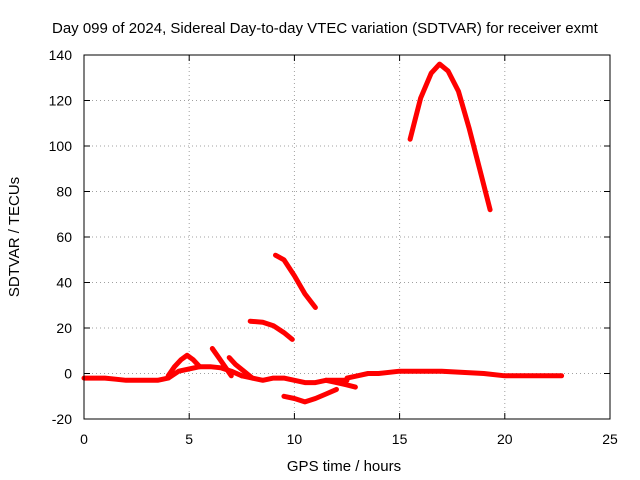  What do you see at coordinates (184, 365) in the screenshot?
I see `series-spike-4.5` at bounding box center [184, 365].